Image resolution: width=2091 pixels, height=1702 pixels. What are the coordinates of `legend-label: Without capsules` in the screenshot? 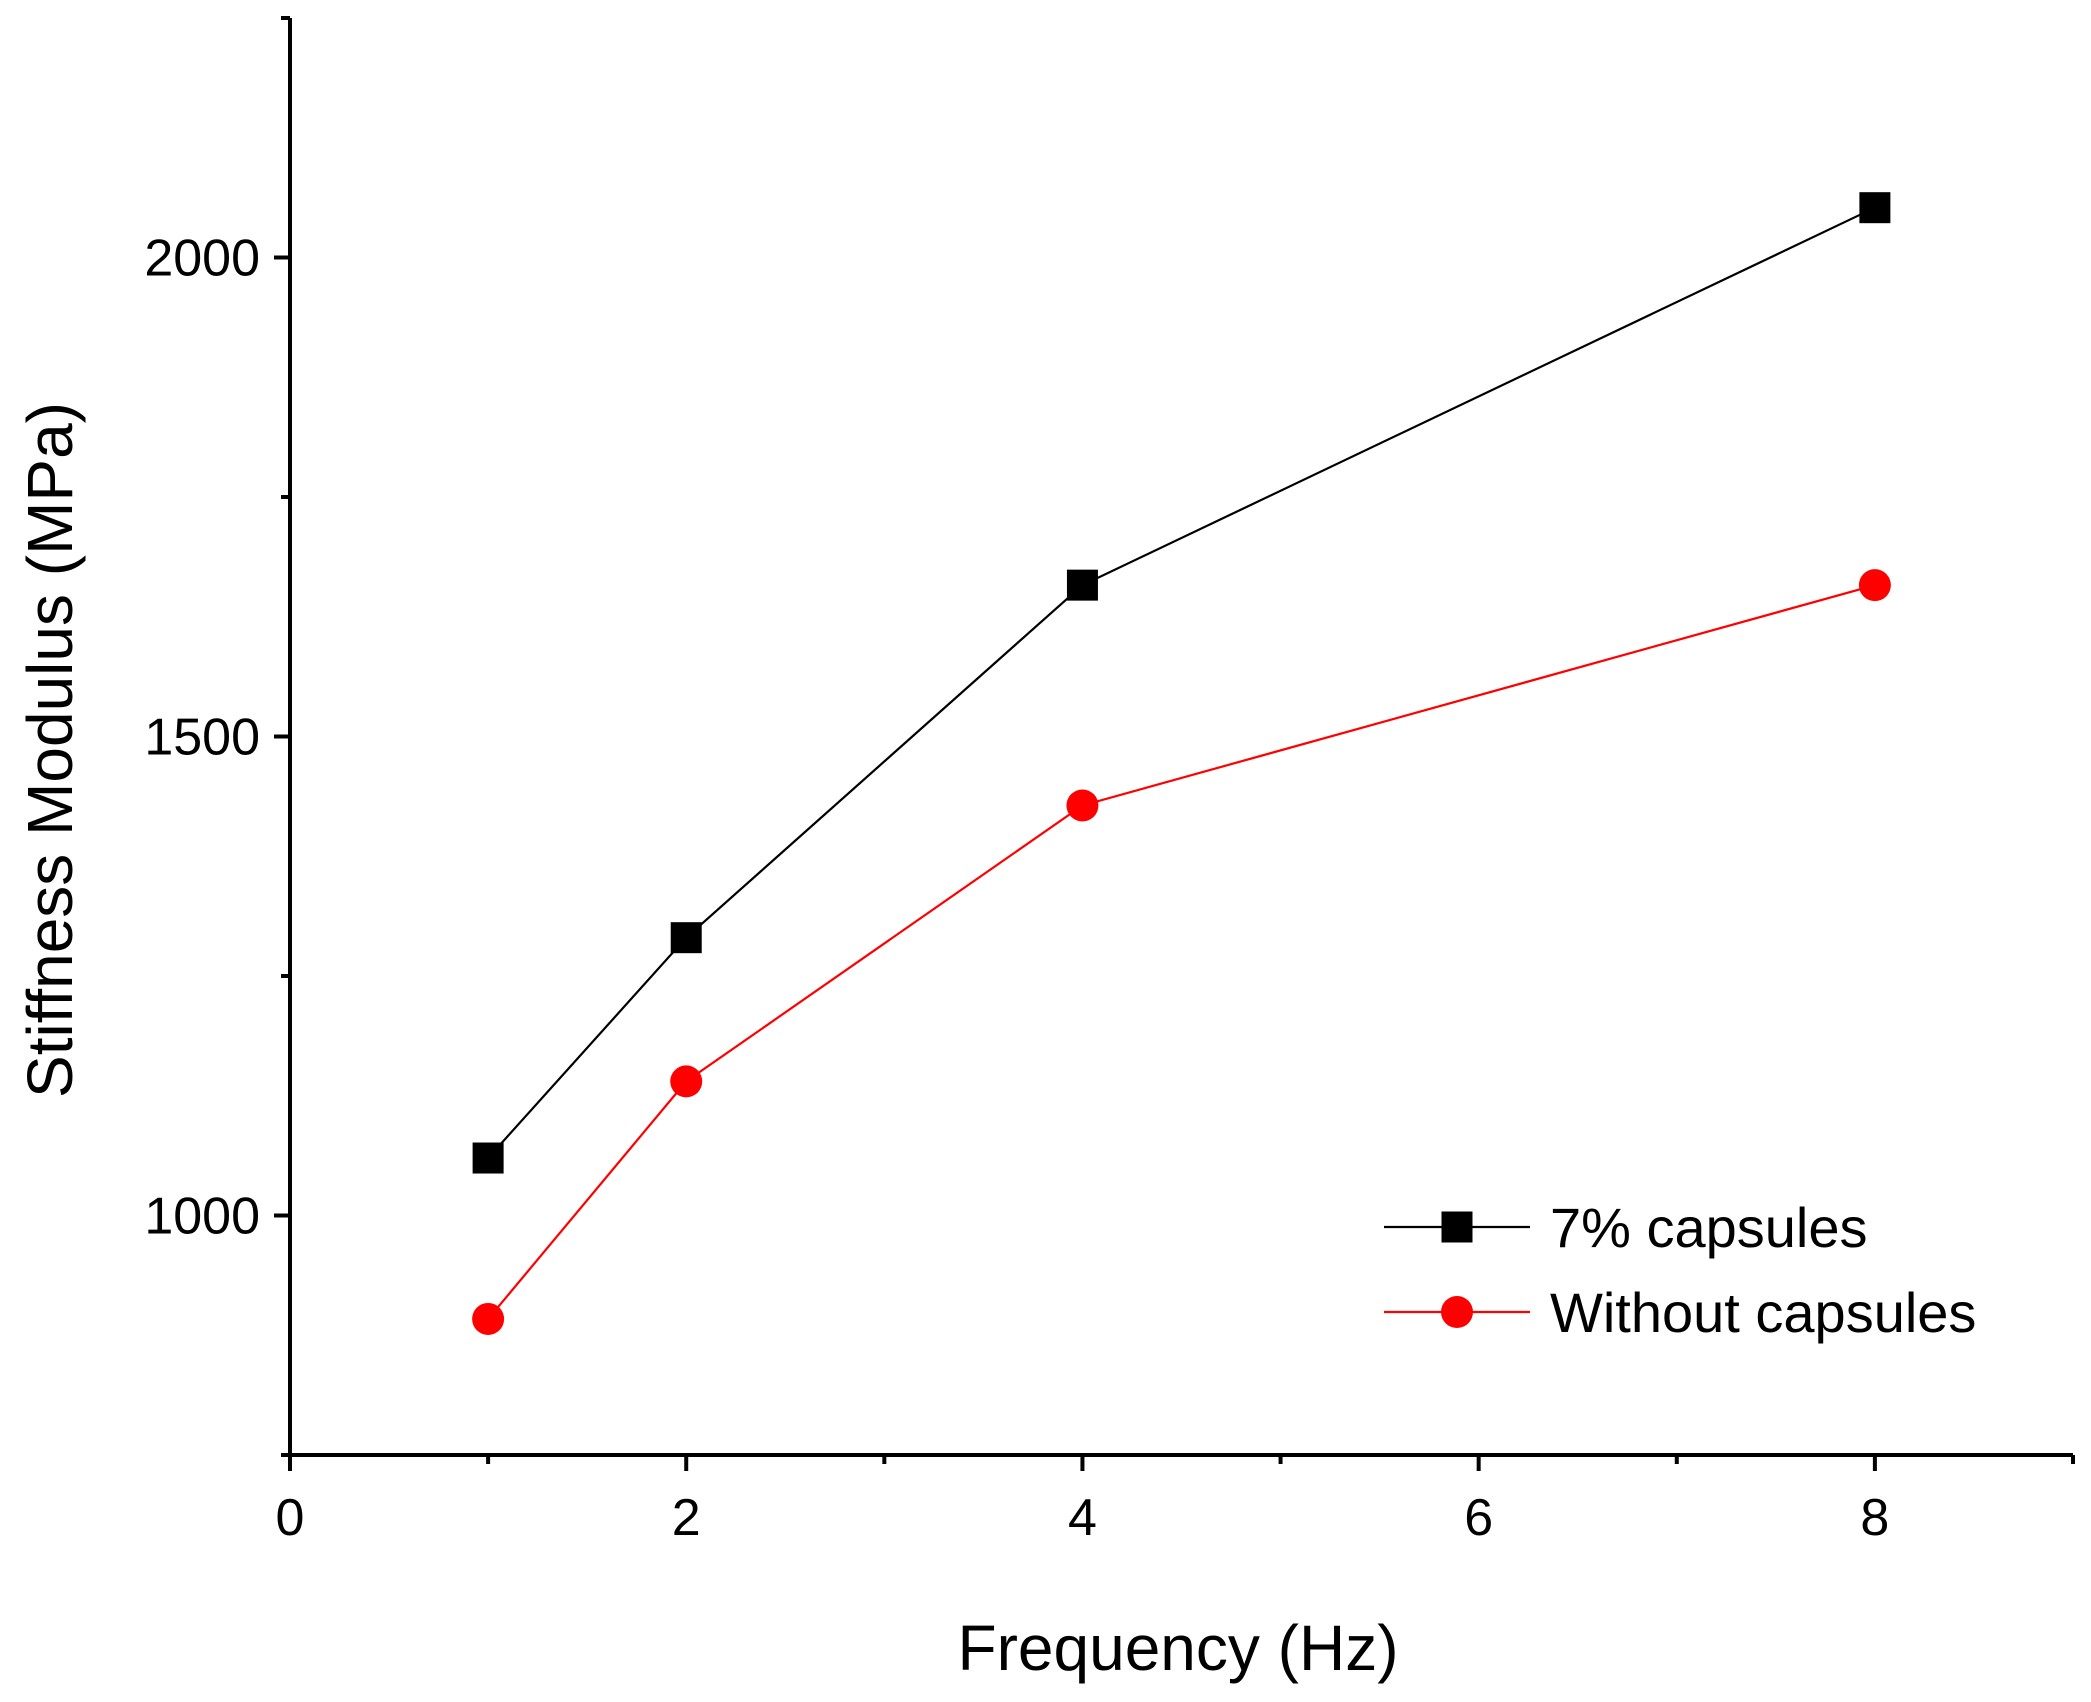 It's located at (1763, 1312).